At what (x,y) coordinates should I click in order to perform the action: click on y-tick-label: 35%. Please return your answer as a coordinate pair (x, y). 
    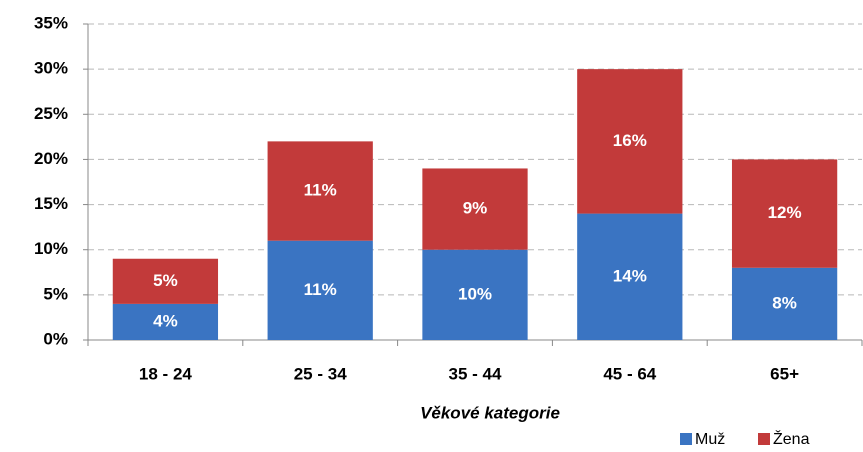
    Looking at the image, I should click on (51, 22).